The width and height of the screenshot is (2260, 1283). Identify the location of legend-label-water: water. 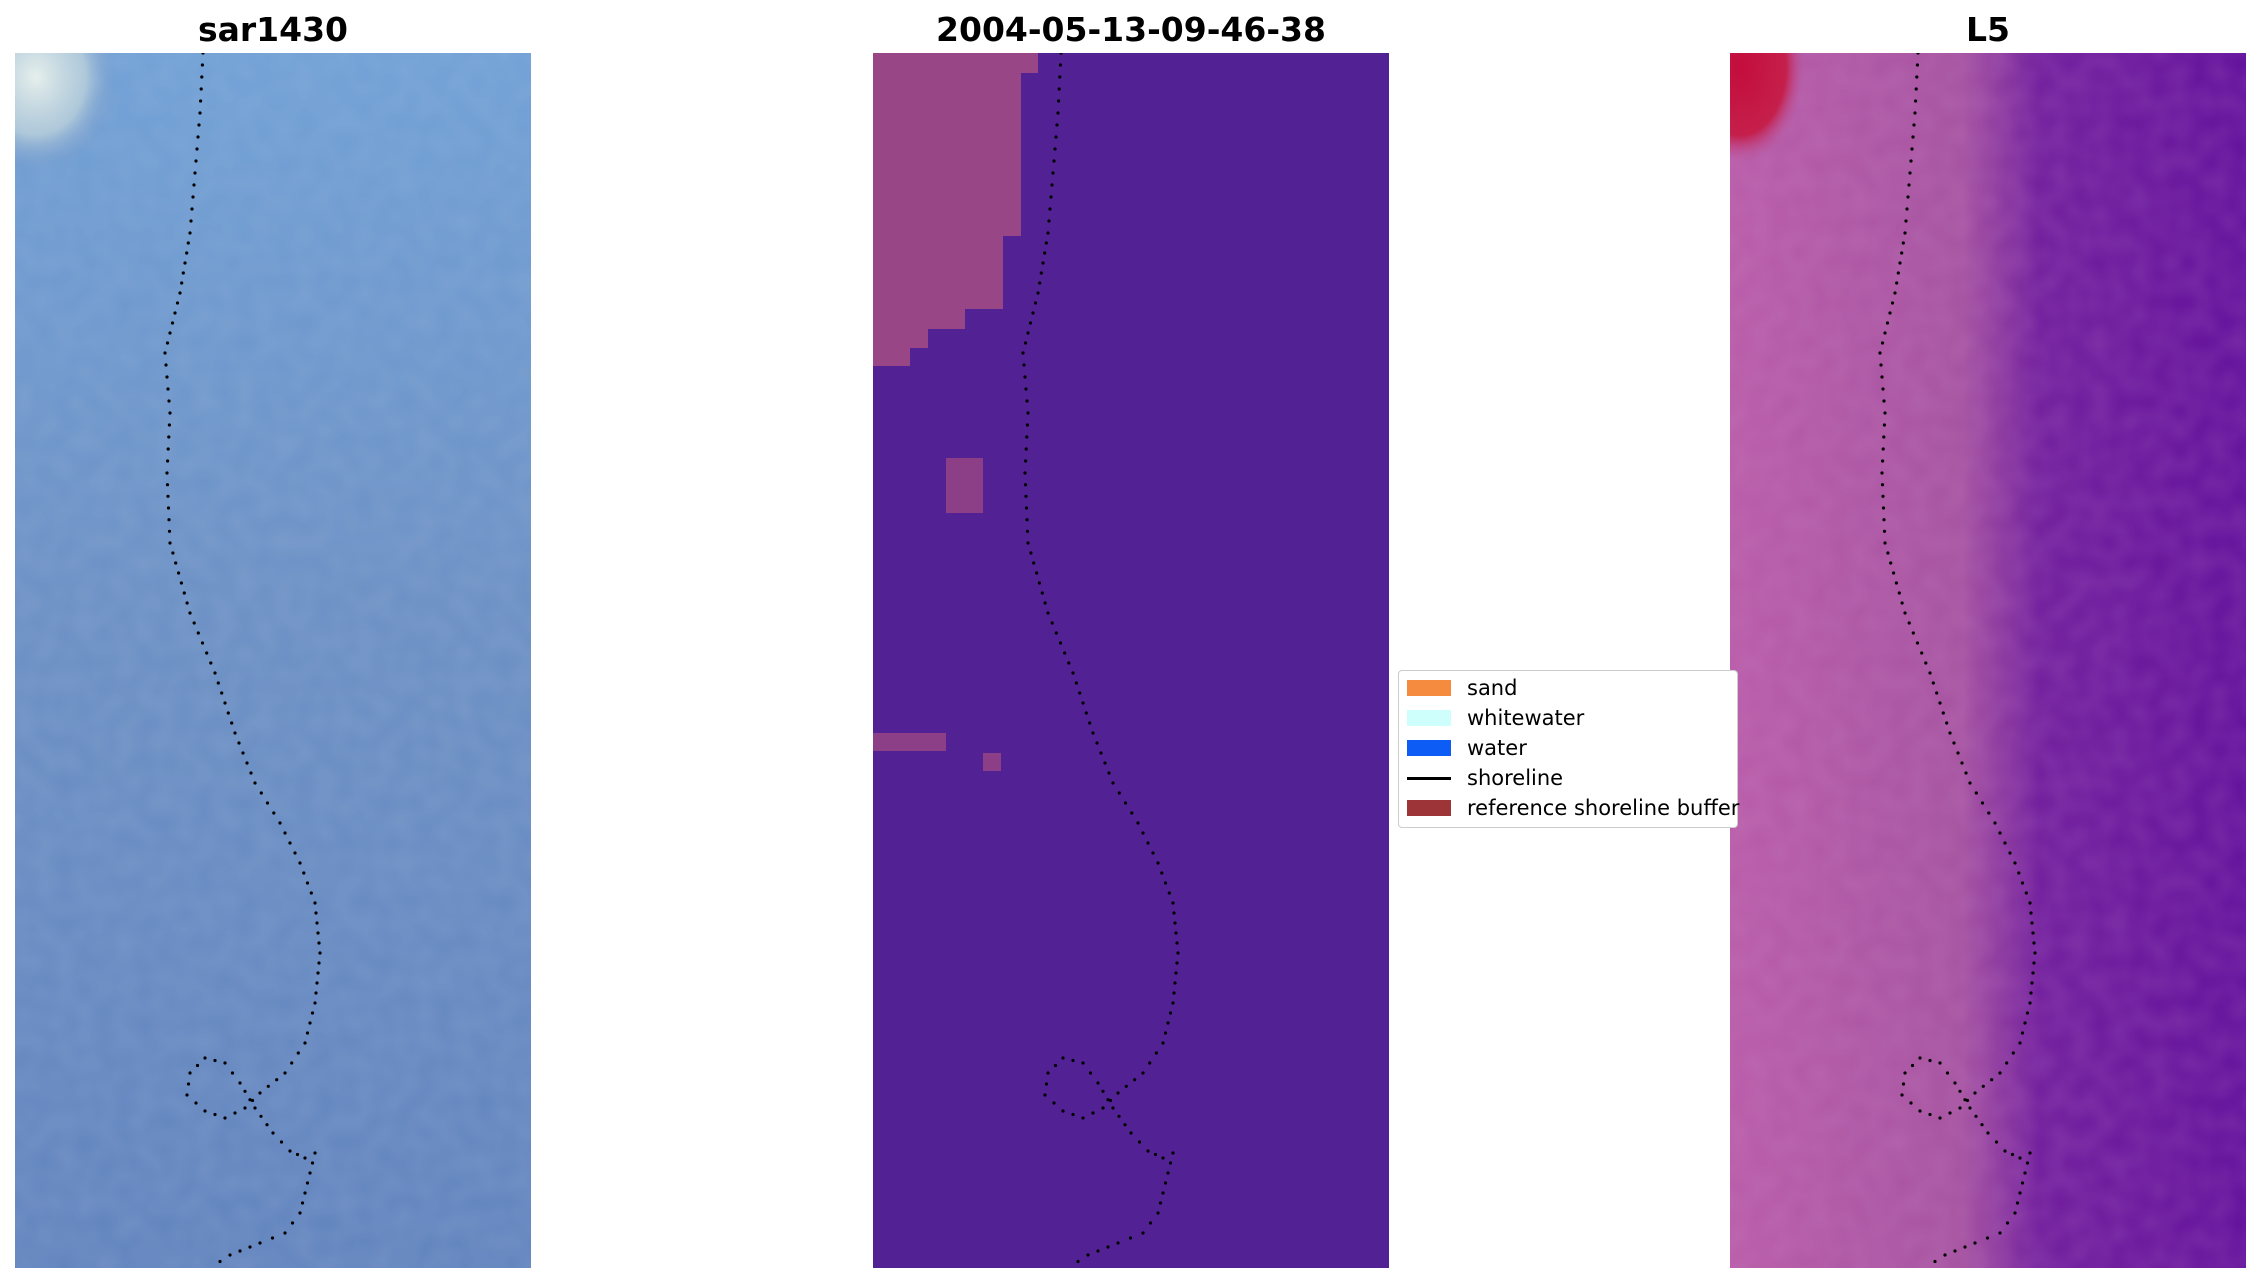
(1497, 748).